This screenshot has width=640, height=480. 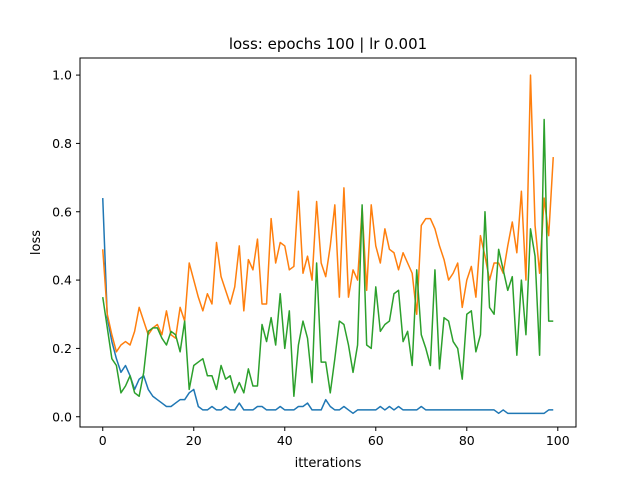 I want to click on x-axis: 0 20 40 60 80 100, so click(x=334, y=437).